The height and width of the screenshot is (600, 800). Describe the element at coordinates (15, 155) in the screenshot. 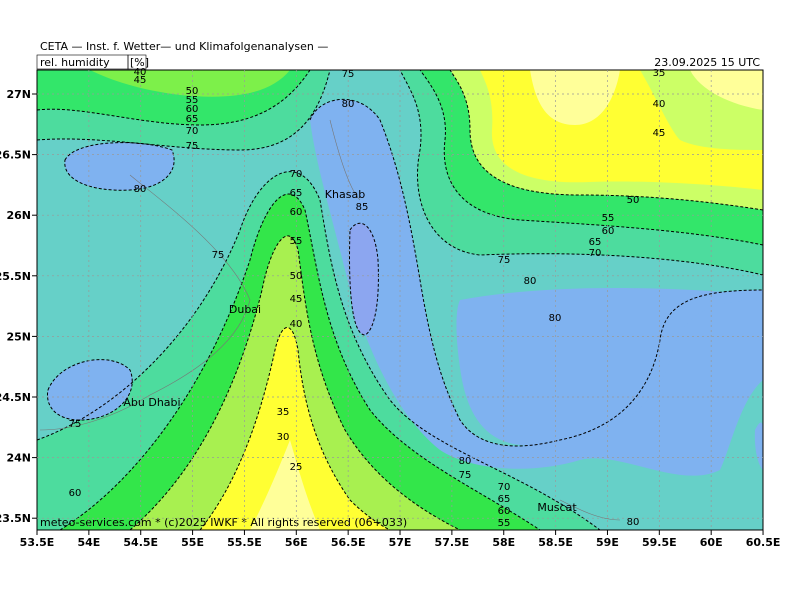

I see `y-tick-label: 26.5N` at that location.